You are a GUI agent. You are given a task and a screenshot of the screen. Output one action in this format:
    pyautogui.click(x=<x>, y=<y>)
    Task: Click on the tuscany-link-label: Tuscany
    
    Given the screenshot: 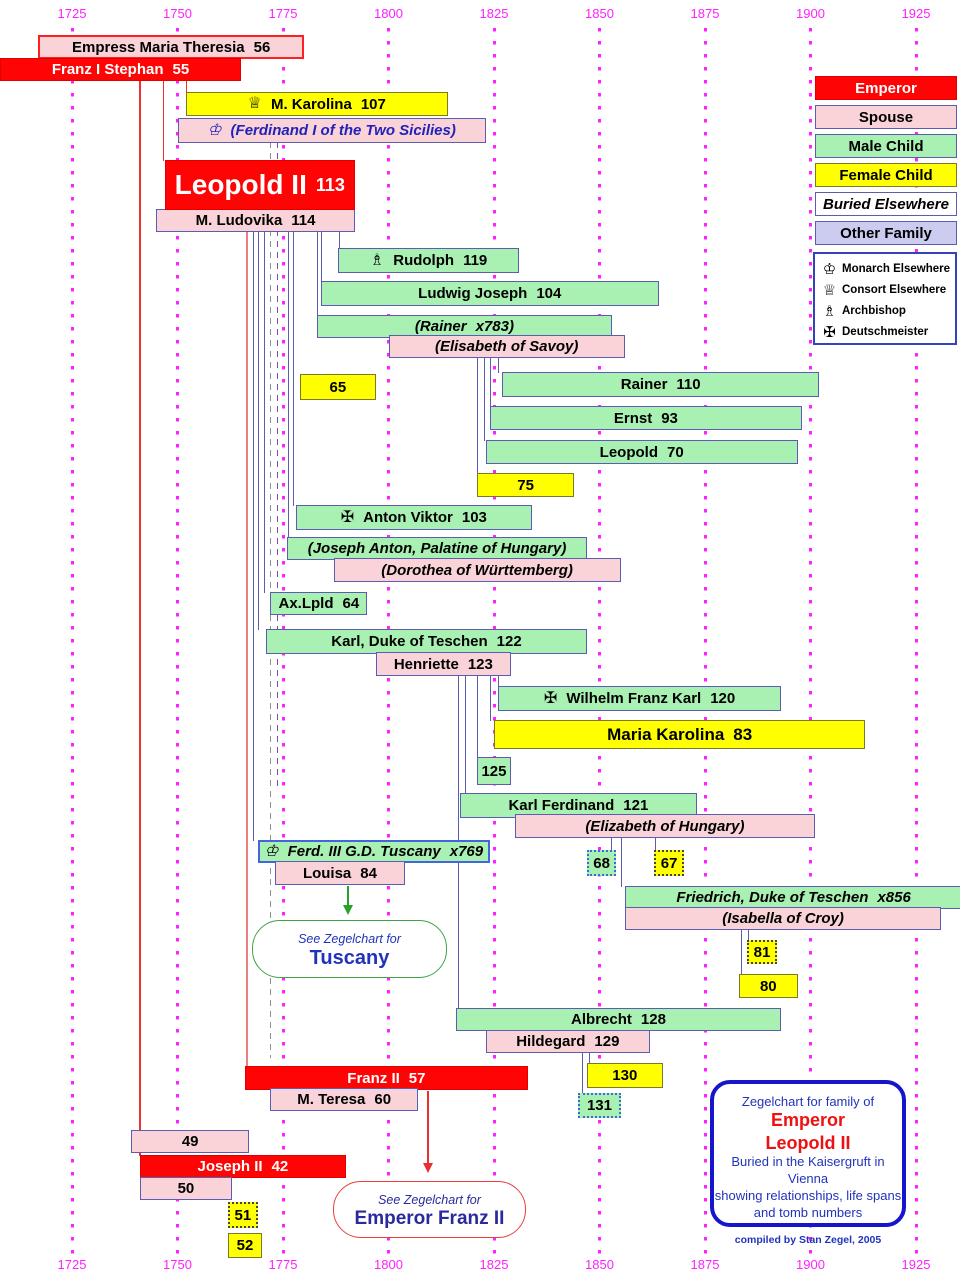 What is the action you would take?
    pyautogui.click(x=349, y=958)
    